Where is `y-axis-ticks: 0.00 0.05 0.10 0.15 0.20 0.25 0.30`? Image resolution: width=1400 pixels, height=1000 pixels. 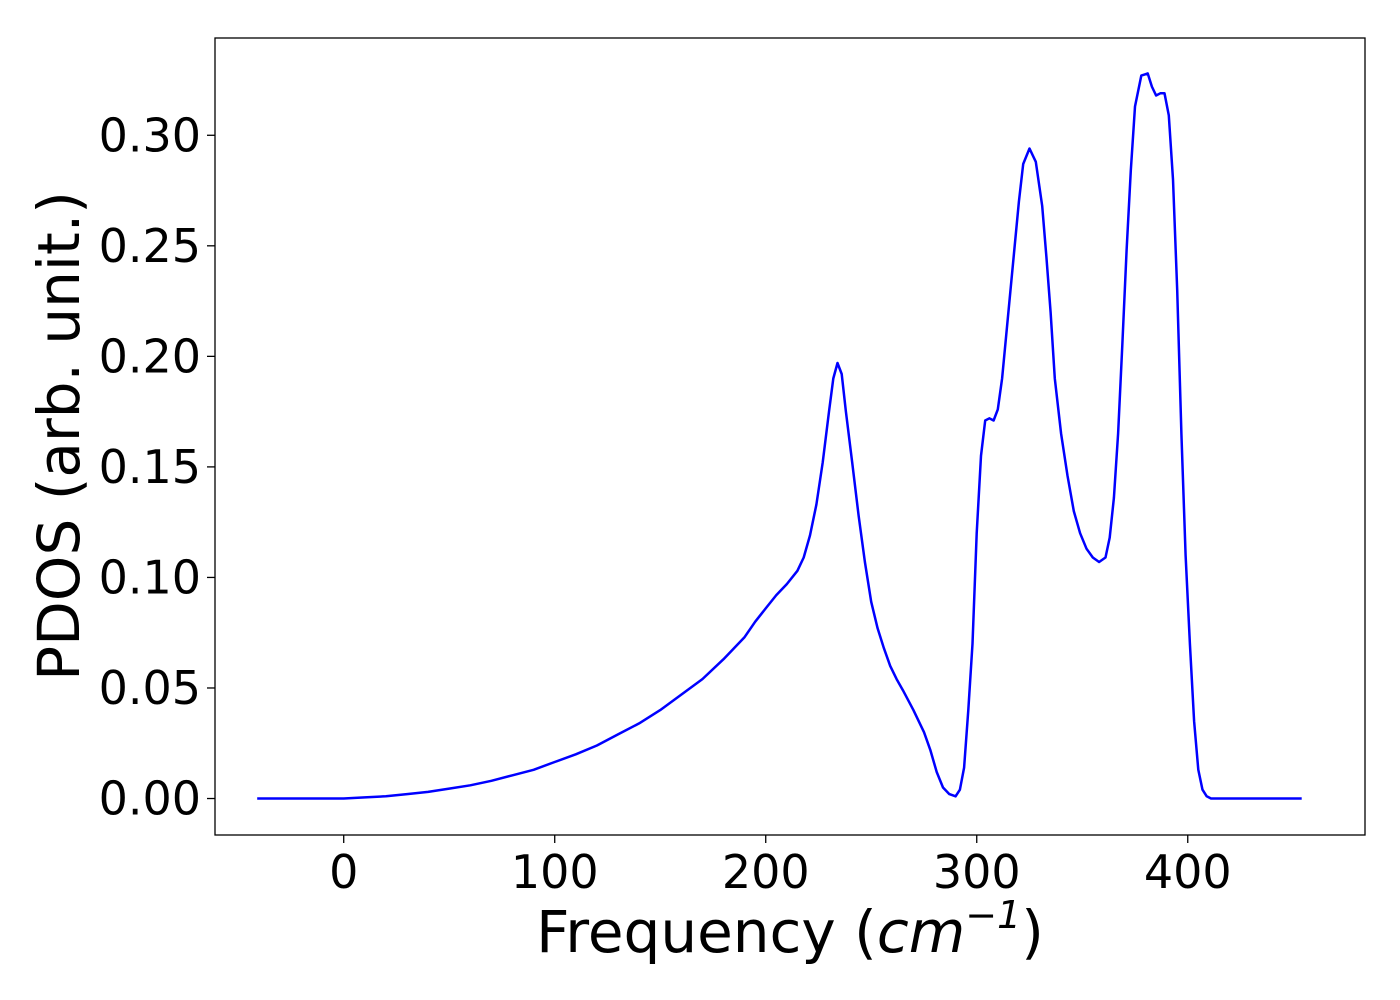 y-axis-ticks: 0.00 0.05 0.10 0.15 0.20 0.25 0.30 is located at coordinates (157, 467).